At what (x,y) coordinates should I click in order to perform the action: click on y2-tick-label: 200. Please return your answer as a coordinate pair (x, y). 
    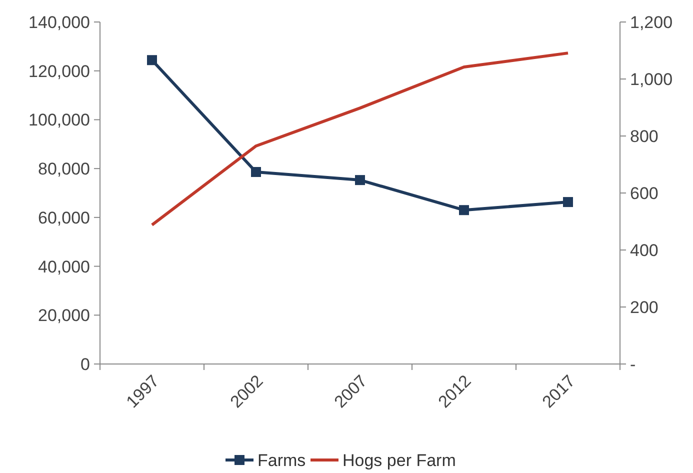
    Looking at the image, I should click on (644, 307).